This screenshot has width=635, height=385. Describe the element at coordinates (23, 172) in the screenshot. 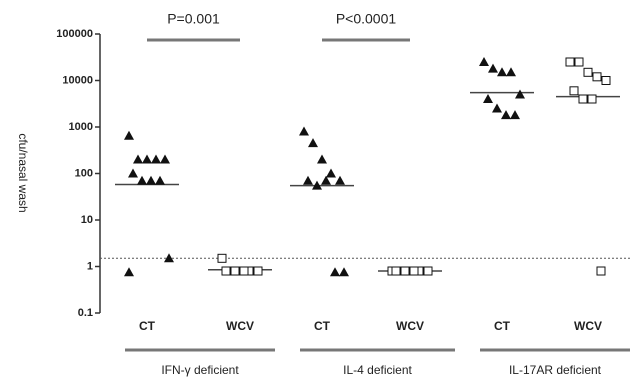

I see `y-axis-label: cfu/nasal wash` at that location.